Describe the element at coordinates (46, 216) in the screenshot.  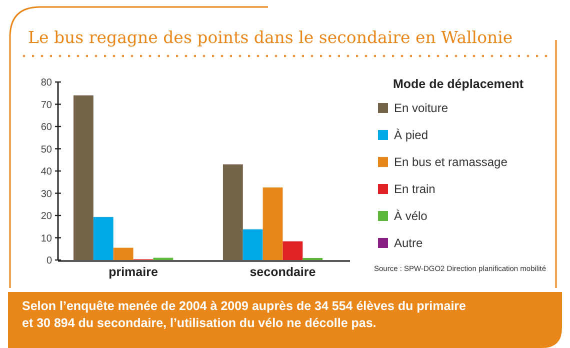
I see `y-tick-label: 20` at that location.